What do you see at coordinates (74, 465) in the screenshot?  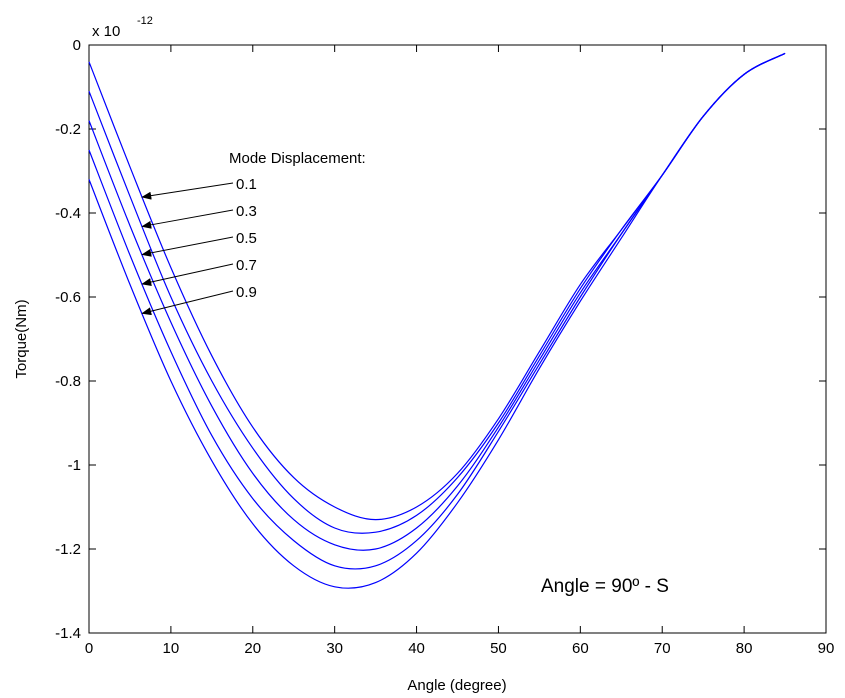 I see `y-tick-label: -1` at bounding box center [74, 465].